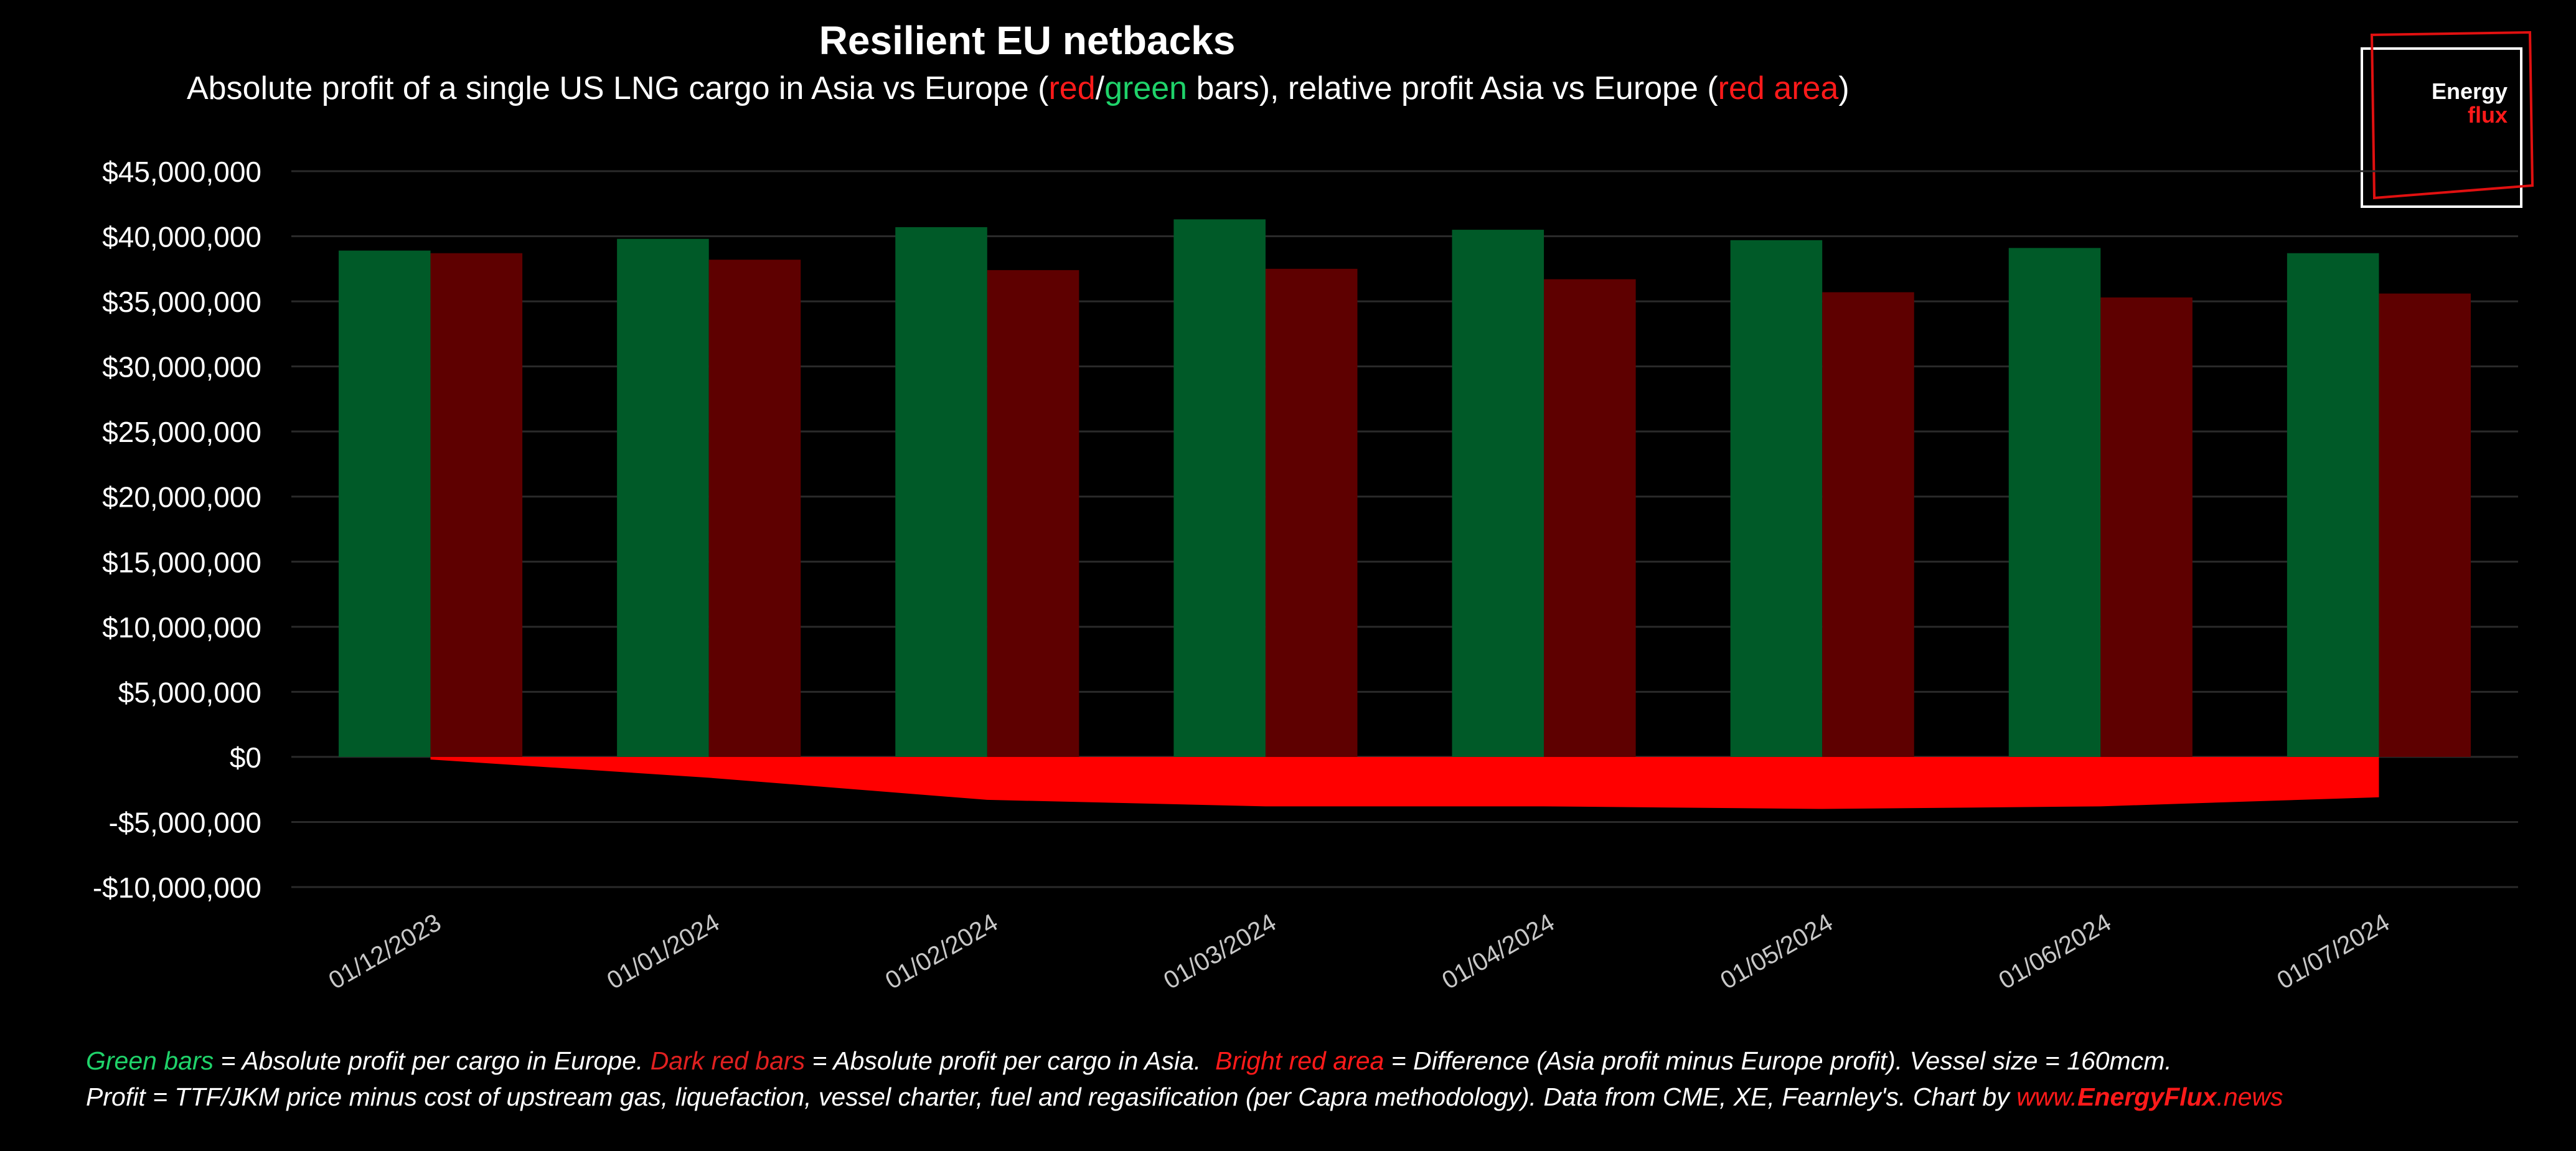  I want to click on difference-area, so click(1405, 782).